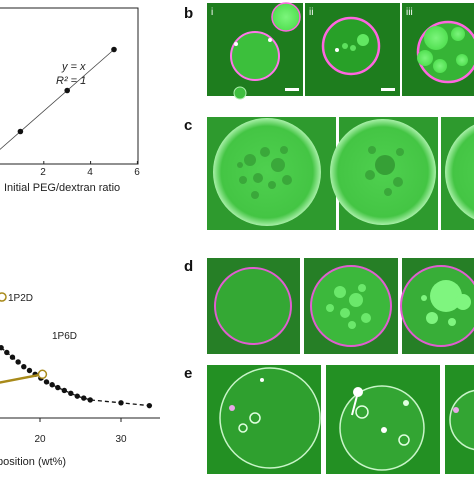  Describe the element at coordinates (311, 12) in the screenshot. I see `panel-b-sublabel-ii: ii` at that location.